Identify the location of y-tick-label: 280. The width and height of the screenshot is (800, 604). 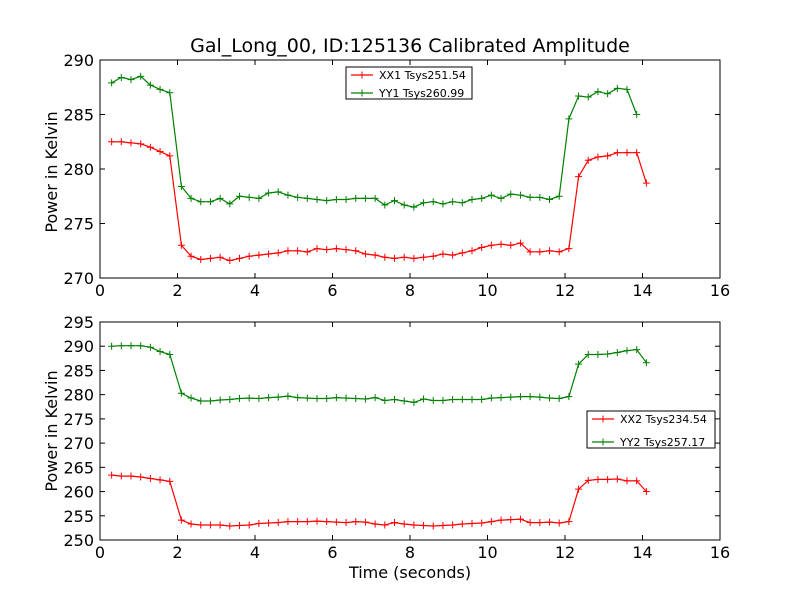
(78, 169).